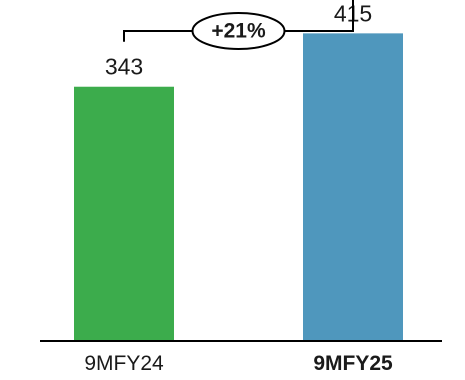  Describe the element at coordinates (124, 363) in the screenshot. I see `category-label-9mfy24: 9MFY24` at that location.